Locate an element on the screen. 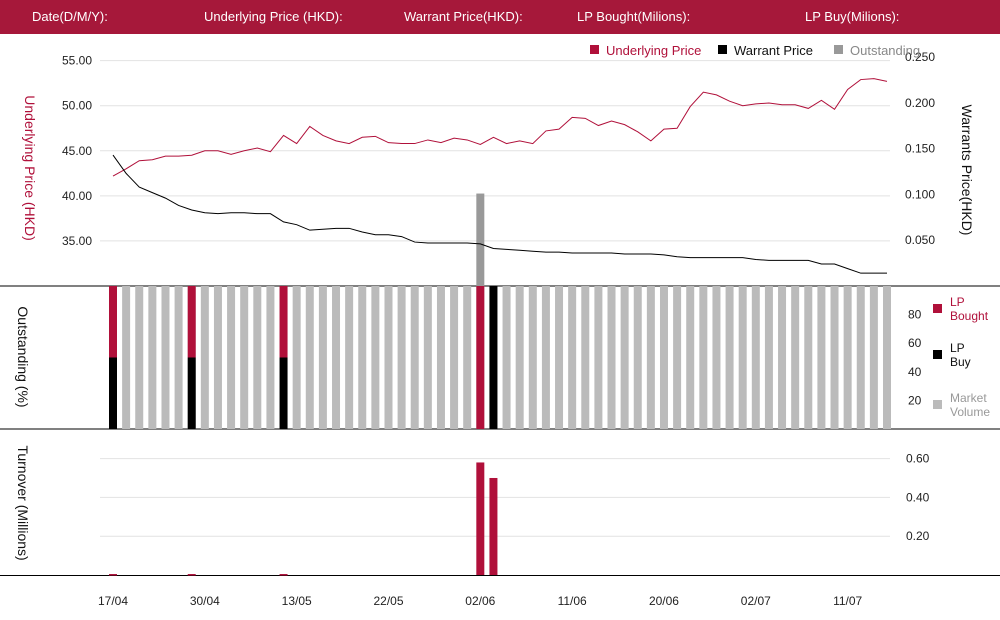 The width and height of the screenshot is (1000, 620). right-axis-title: Warrants Price(HKD) is located at coordinates (967, 170).